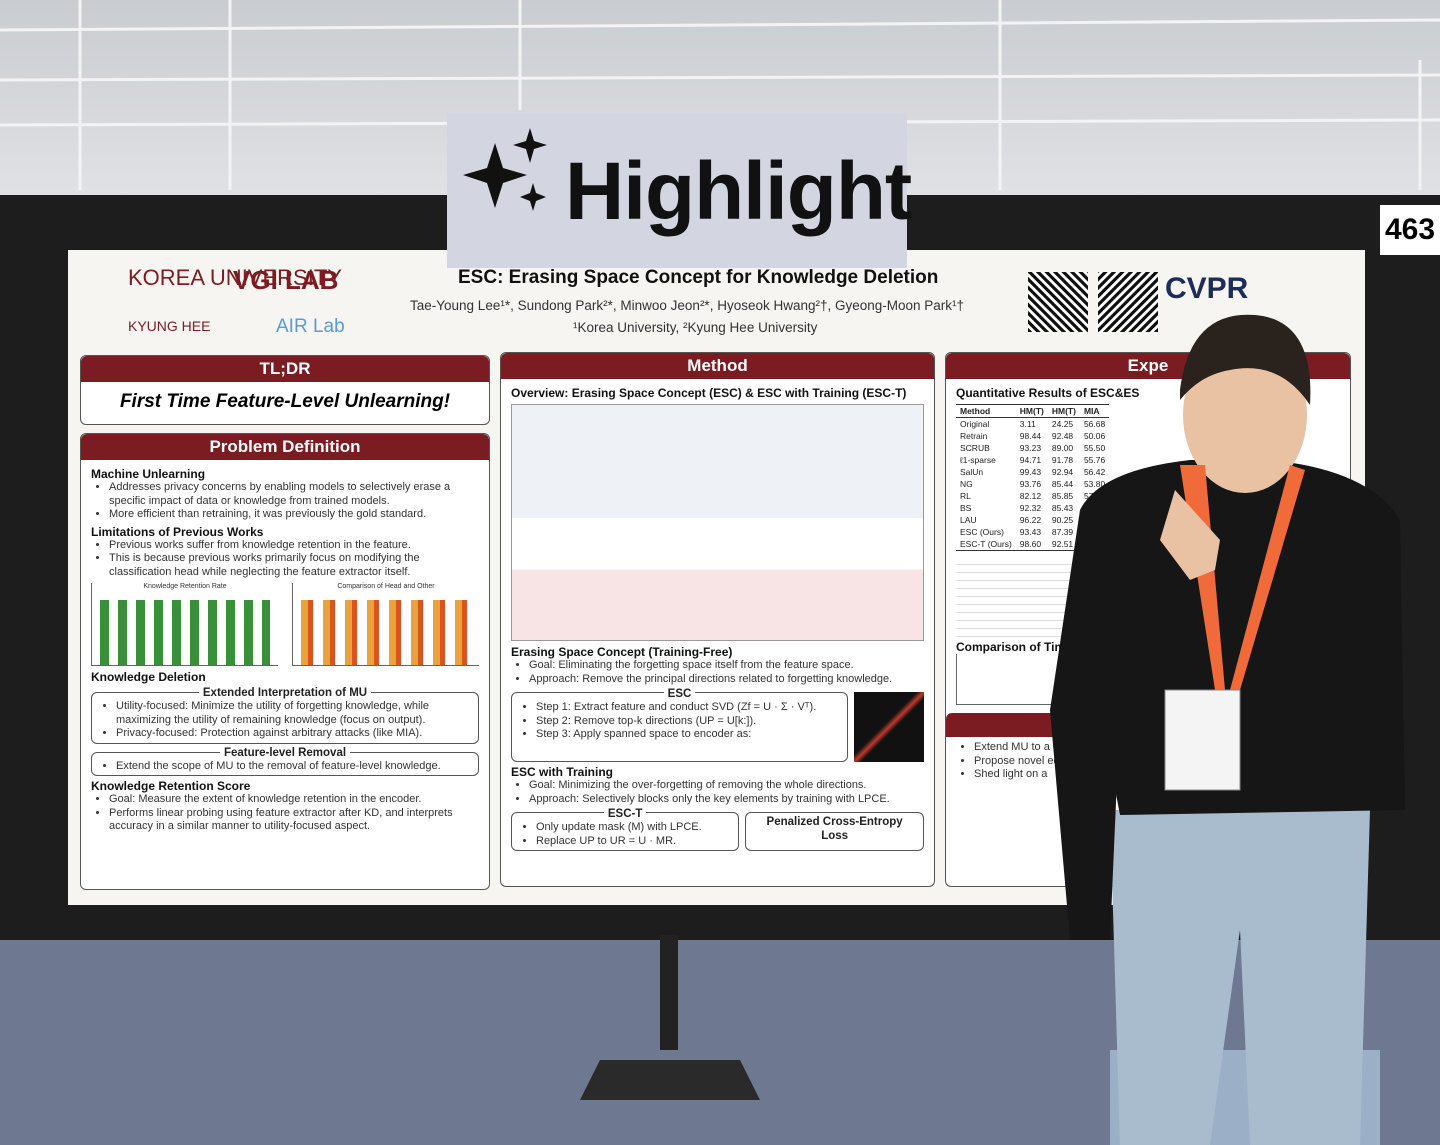 This screenshot has width=1440, height=1145. What do you see at coordinates (285, 369) in the screenshot?
I see `section-heading: TL;DR` at bounding box center [285, 369].